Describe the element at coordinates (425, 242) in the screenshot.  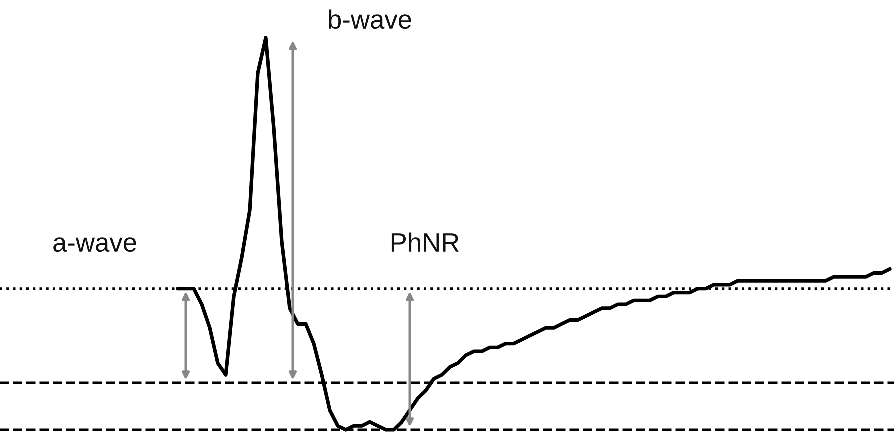
I see `annotation: PhNR` at that location.